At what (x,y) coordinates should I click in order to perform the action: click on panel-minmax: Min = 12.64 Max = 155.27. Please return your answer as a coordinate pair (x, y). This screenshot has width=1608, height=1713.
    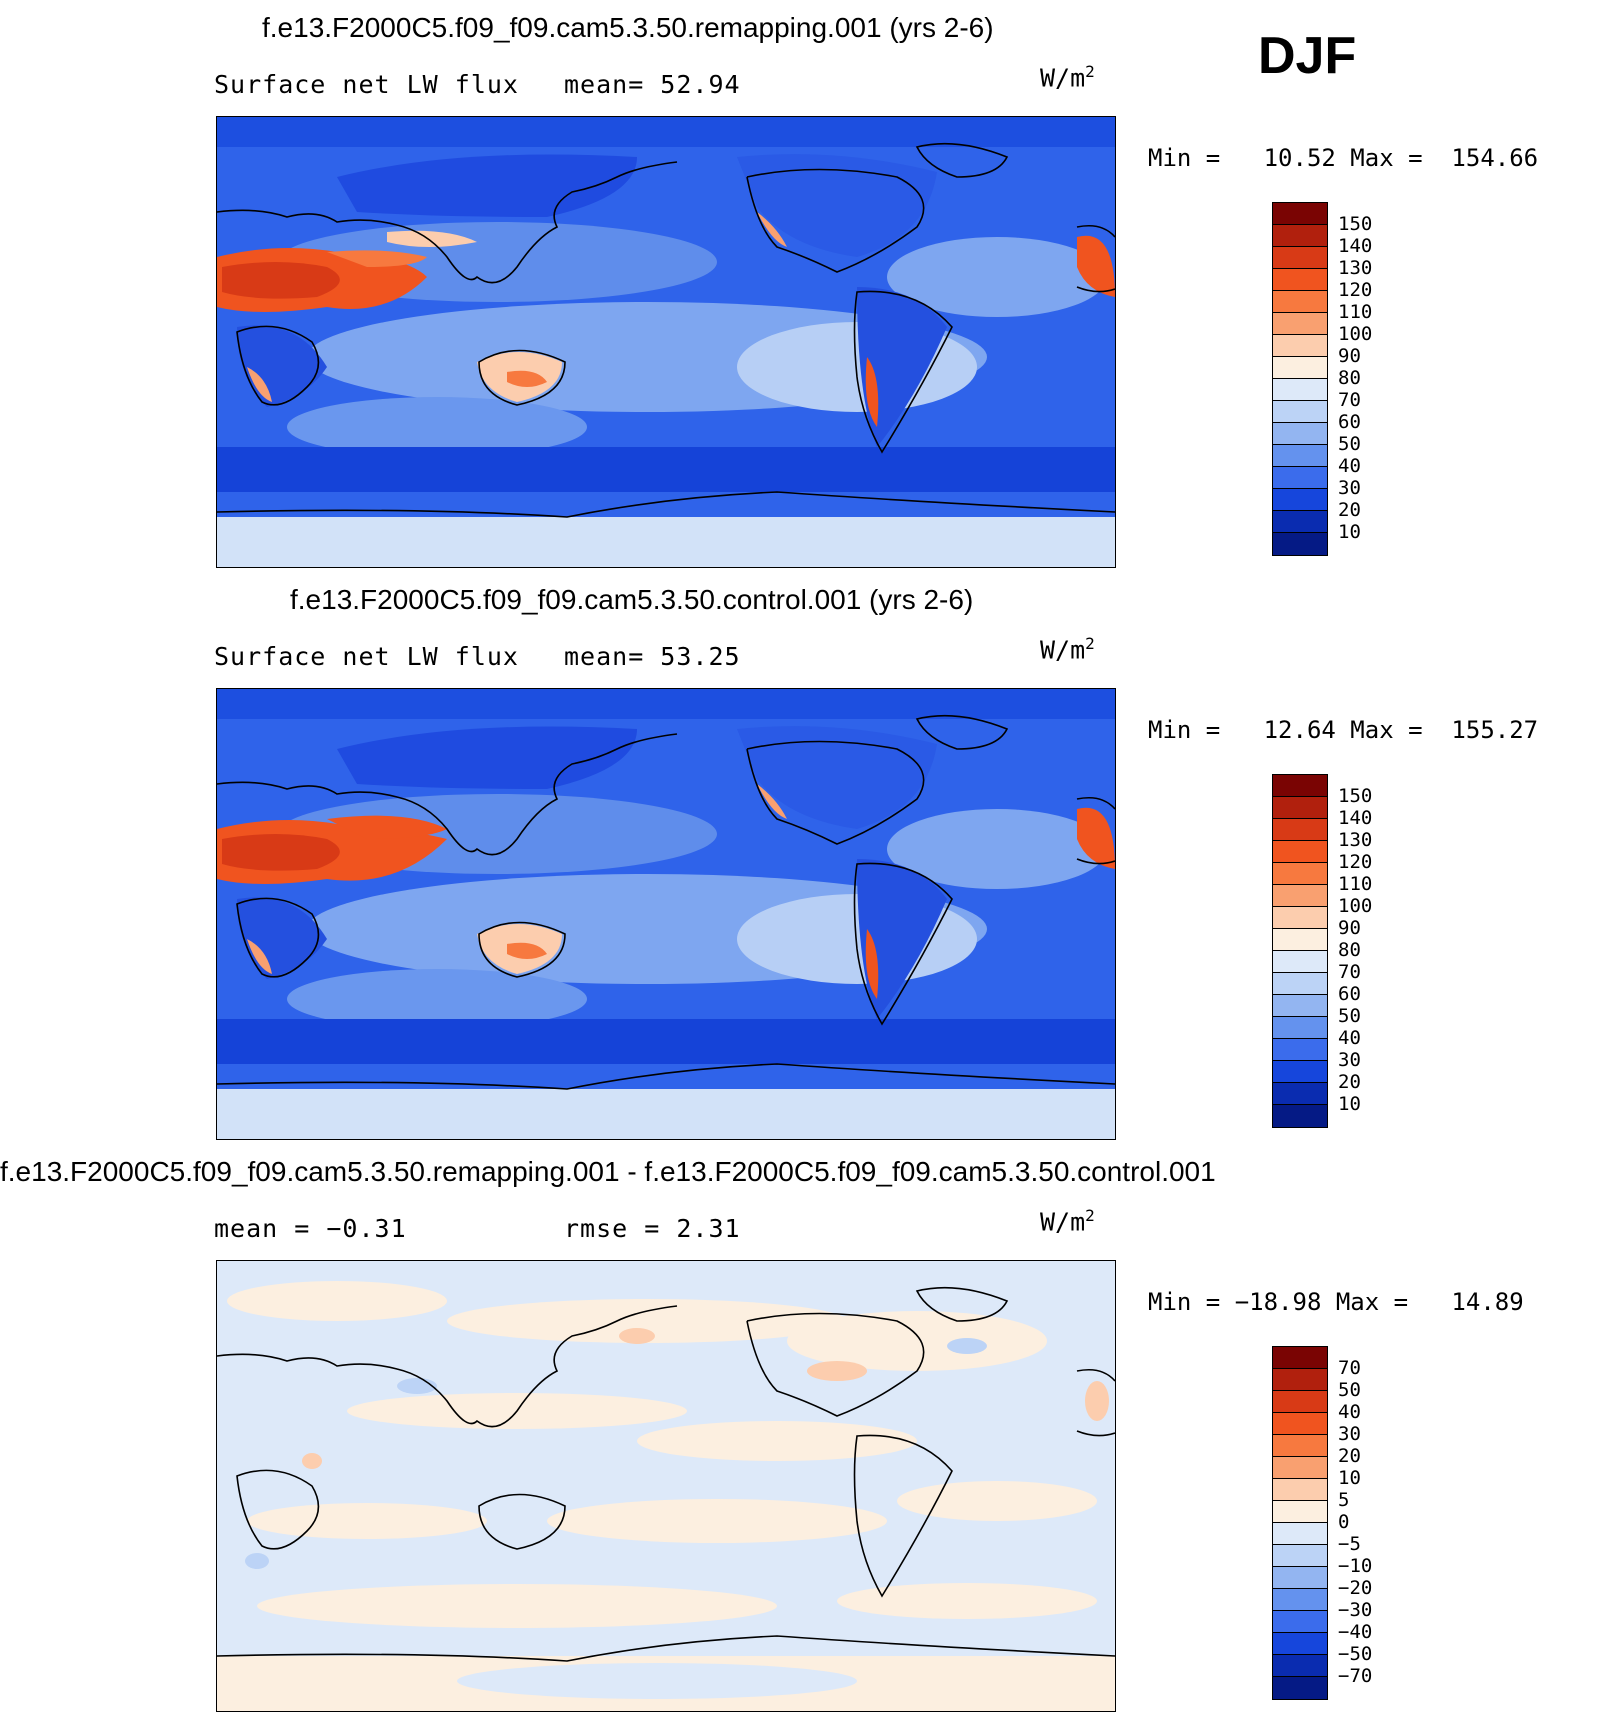
    Looking at the image, I should click on (1343, 730).